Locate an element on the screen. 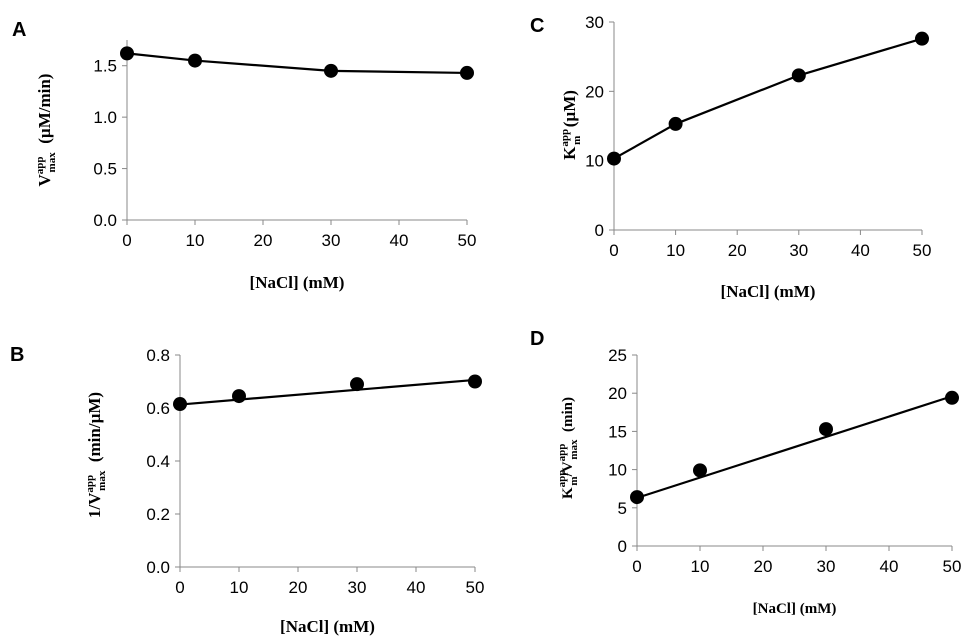 Image resolution: width=963 pixels, height=637 pixels. y-label-unit: (µM/min) is located at coordinates (44, 113).